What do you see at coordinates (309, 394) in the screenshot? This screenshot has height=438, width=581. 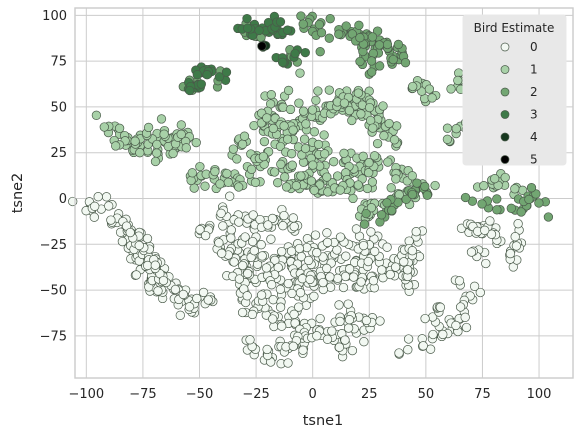 I see `x-axis-tick-labels: −100 −75 −50 −25 0 25 50 75 100` at bounding box center [309, 394].